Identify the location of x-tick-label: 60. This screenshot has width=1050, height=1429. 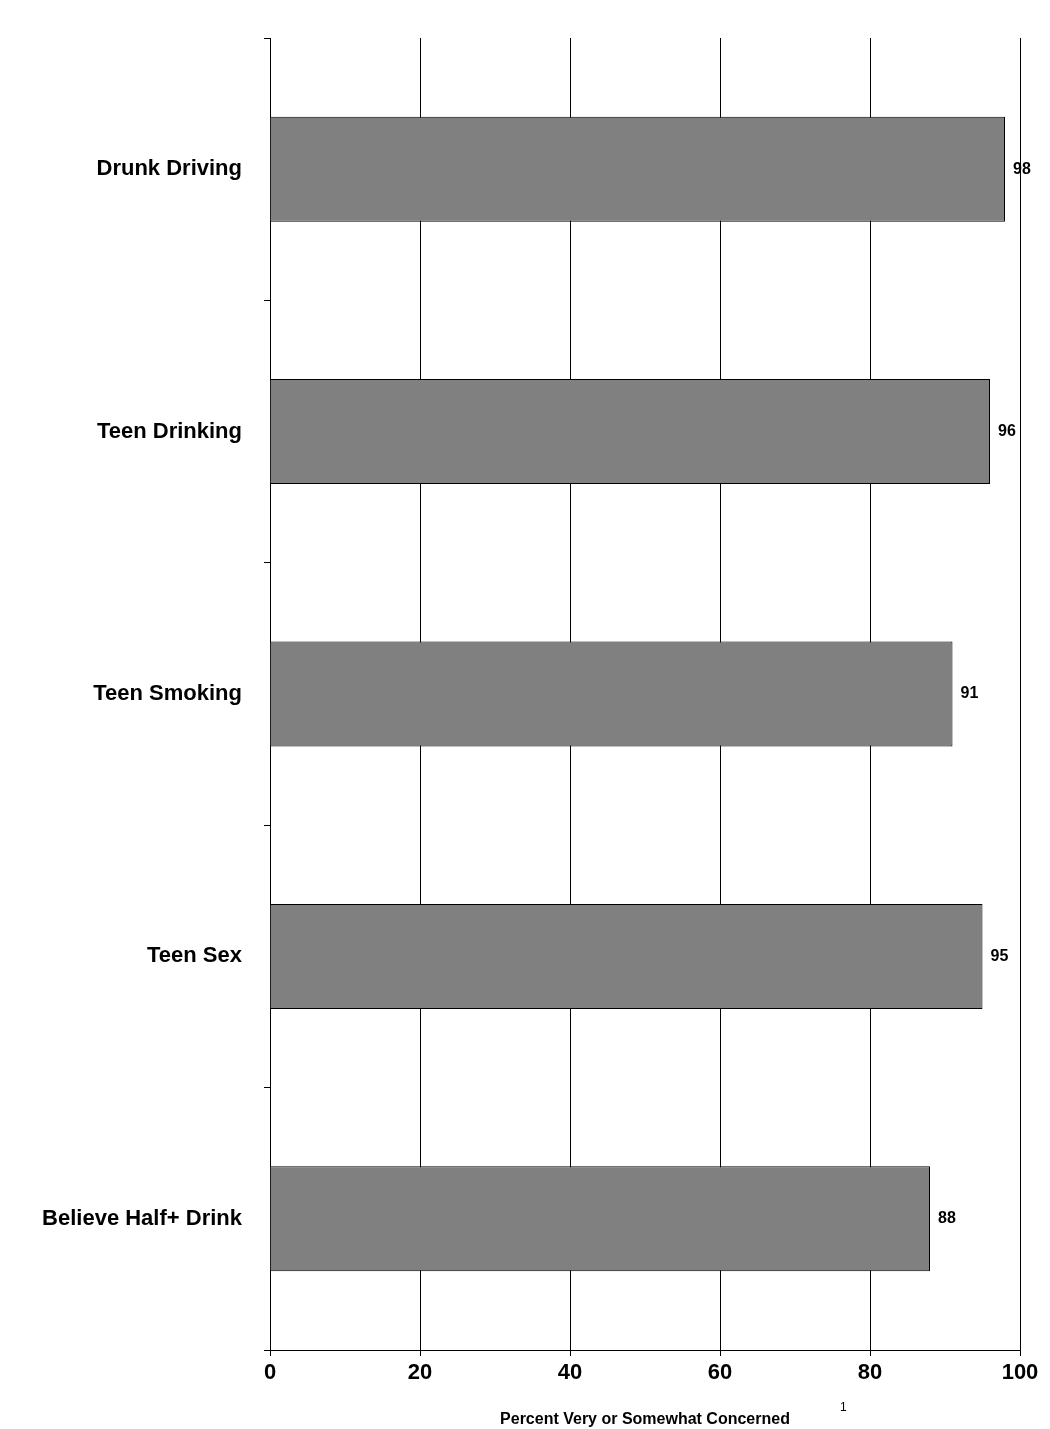
(720, 1372).